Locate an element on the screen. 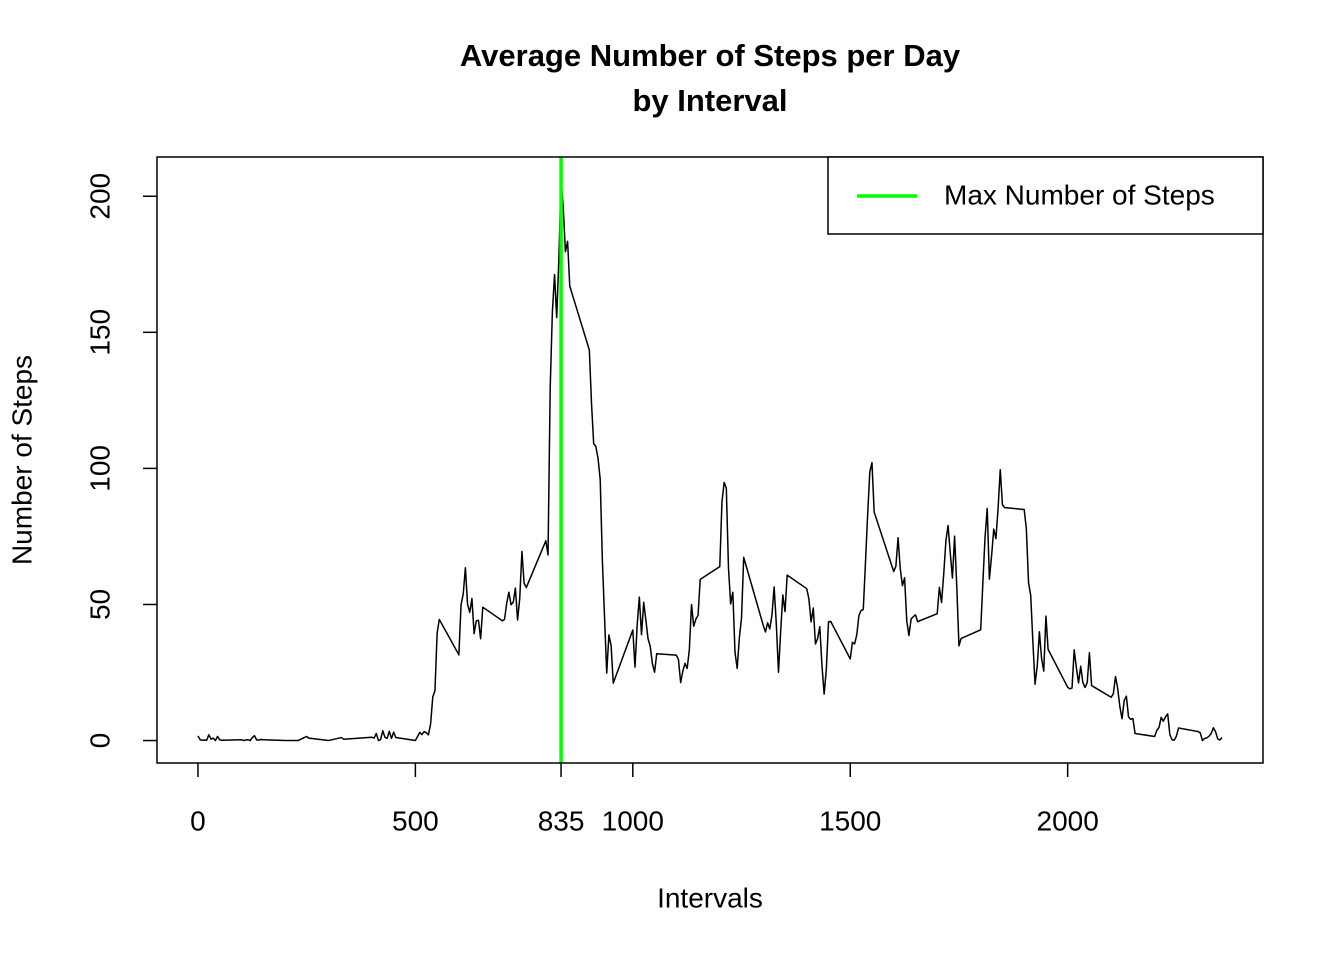 The height and width of the screenshot is (960, 1344). y-axis-label: Number of Steps is located at coordinates (21, 460).